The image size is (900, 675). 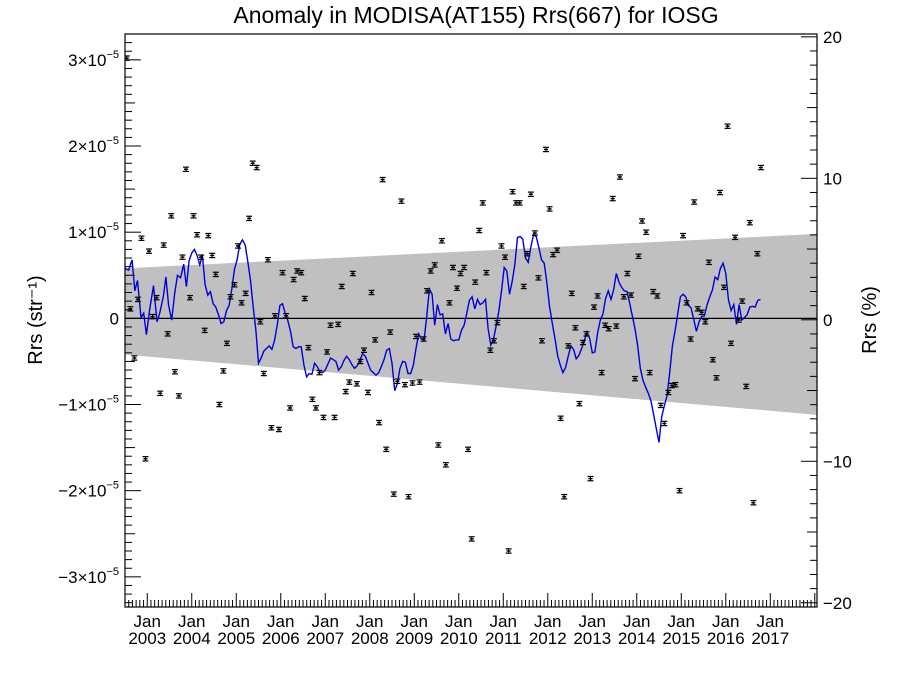 I want to click on y-left-tick-label: −2×10⁻⁵, so click(x=88, y=490).